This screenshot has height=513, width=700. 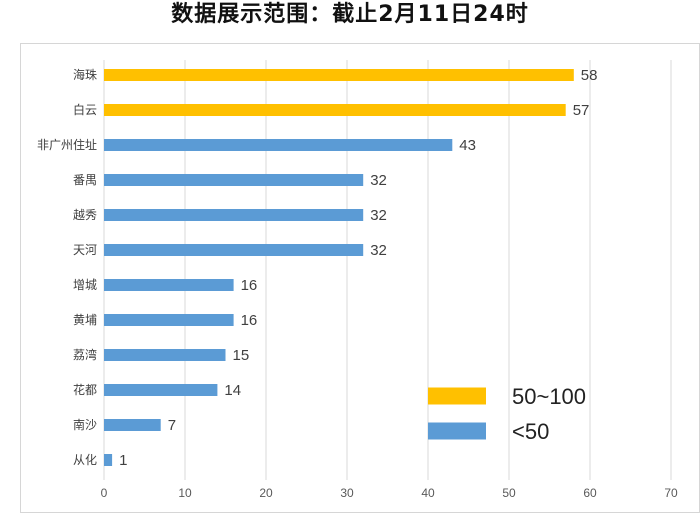 I want to click on value-label-6: 16, so click(x=249, y=285).